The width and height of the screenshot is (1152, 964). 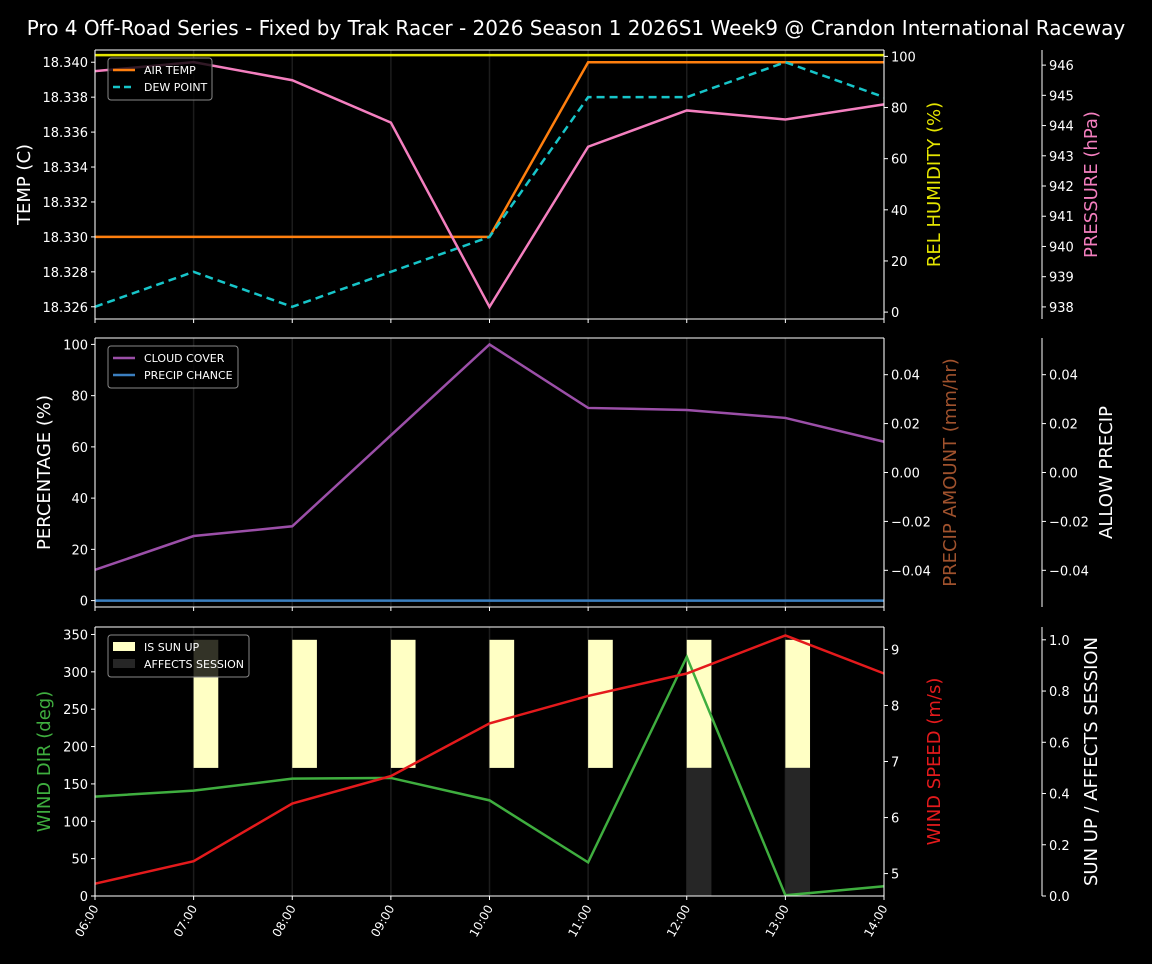 I want to click on right2-tick-label: −0.04, so click(x=1069, y=571).